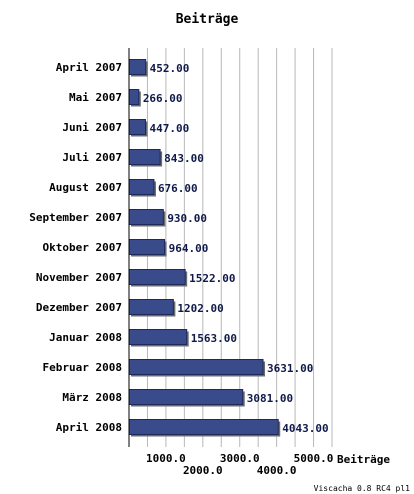 The image size is (414, 494). What do you see at coordinates (214, 338) in the screenshot?
I see `value-label: 1563.00` at bounding box center [214, 338].